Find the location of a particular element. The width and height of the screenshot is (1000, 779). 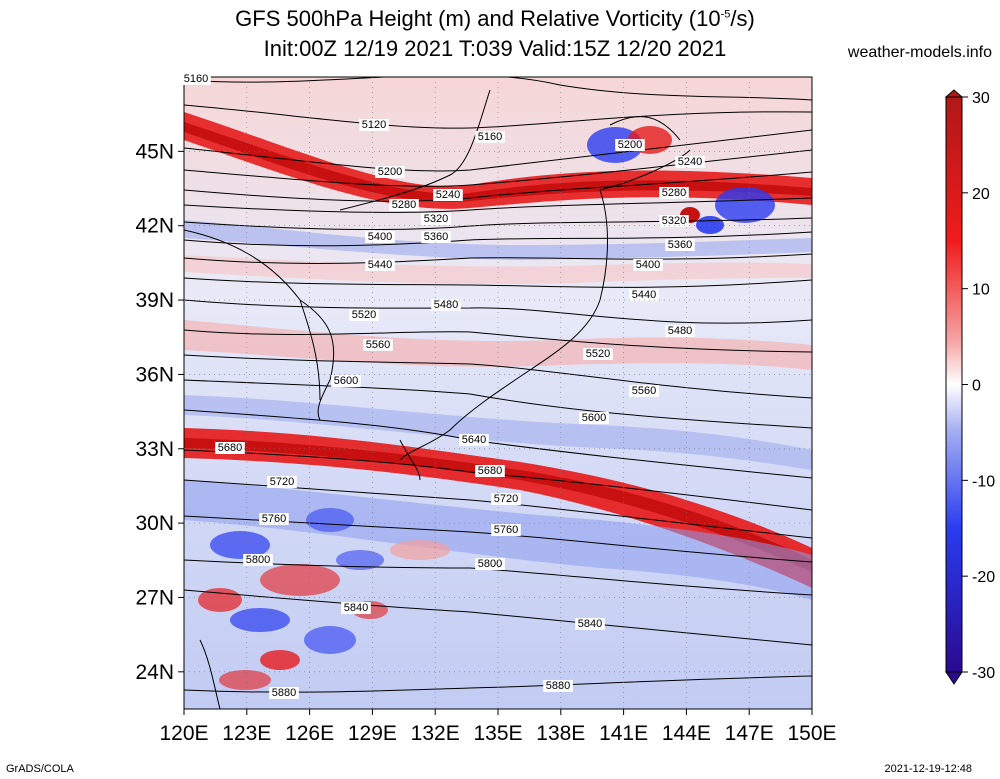

x-tick-label: 126E is located at coordinates (309, 733).